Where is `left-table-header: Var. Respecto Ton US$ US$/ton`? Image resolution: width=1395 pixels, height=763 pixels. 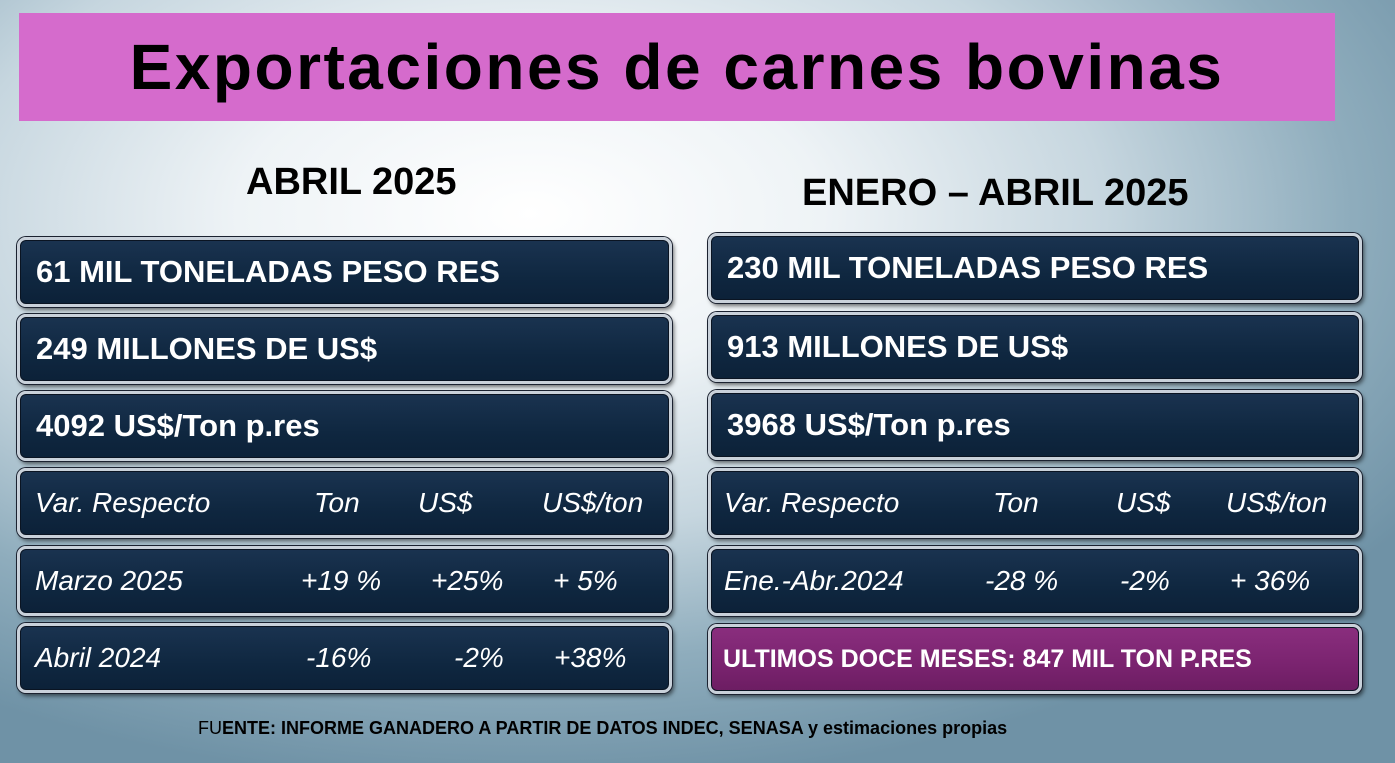
left-table-header: Var. Respecto Ton US$ US$/ton is located at coordinates (344, 503).